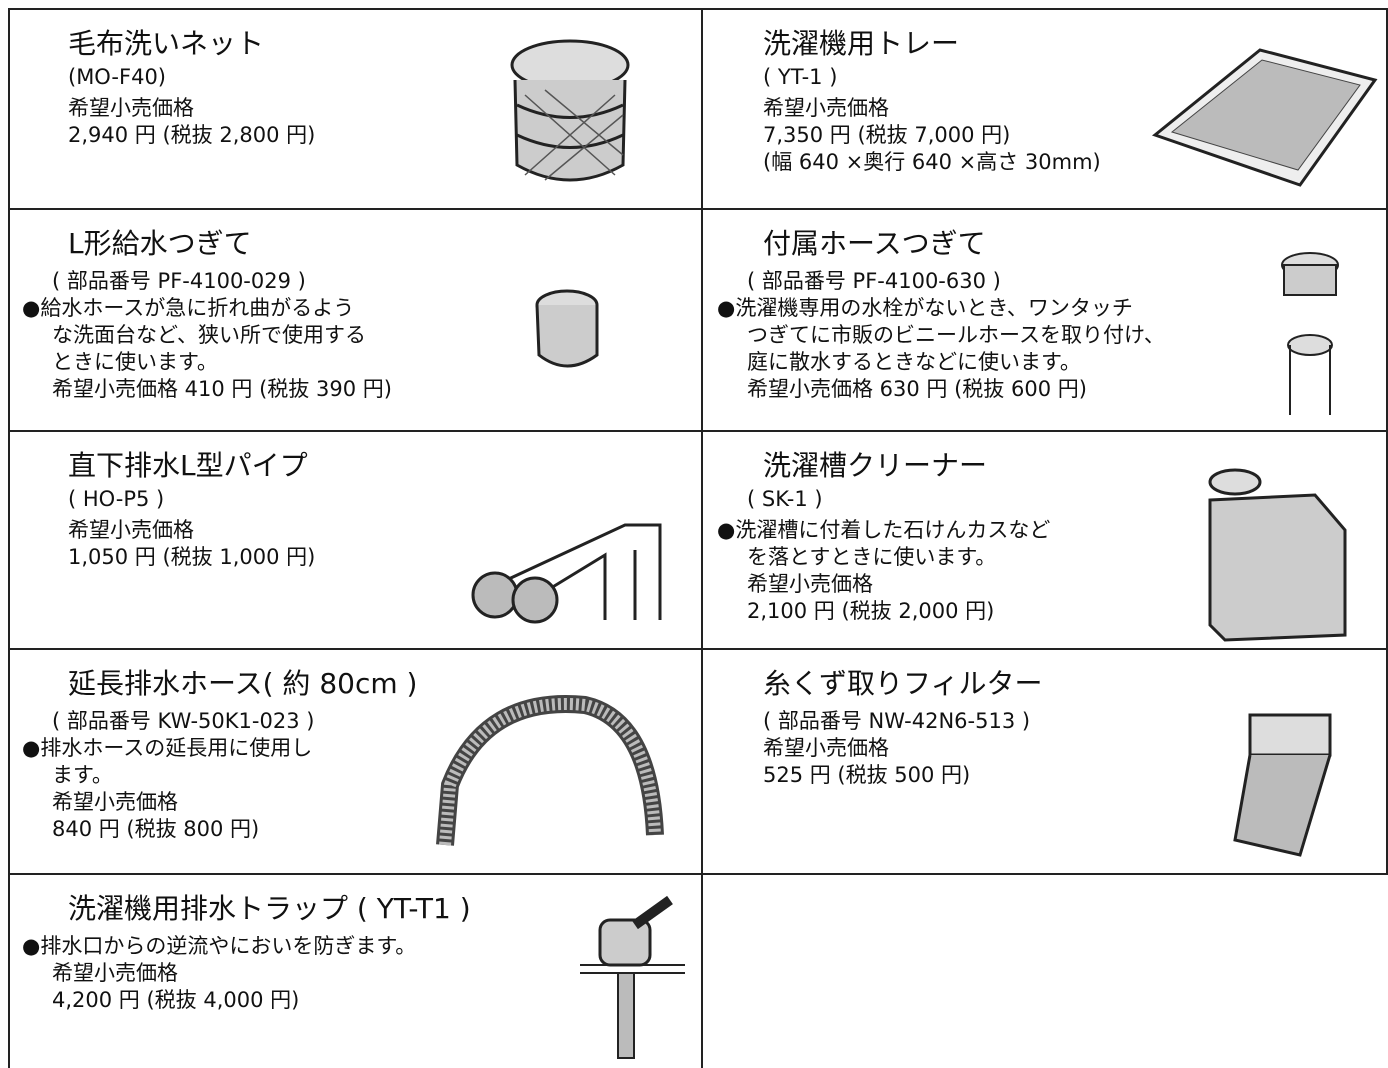 The image size is (1388, 1068). I want to click on item-line: ( YT-1 ), so click(800, 77).